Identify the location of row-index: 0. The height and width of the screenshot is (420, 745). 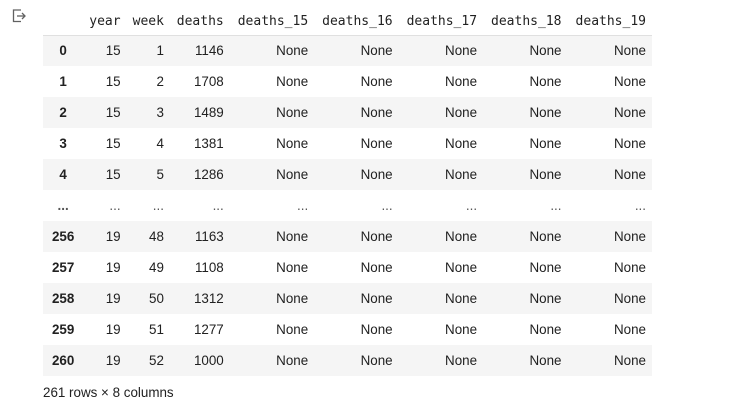
(63, 51).